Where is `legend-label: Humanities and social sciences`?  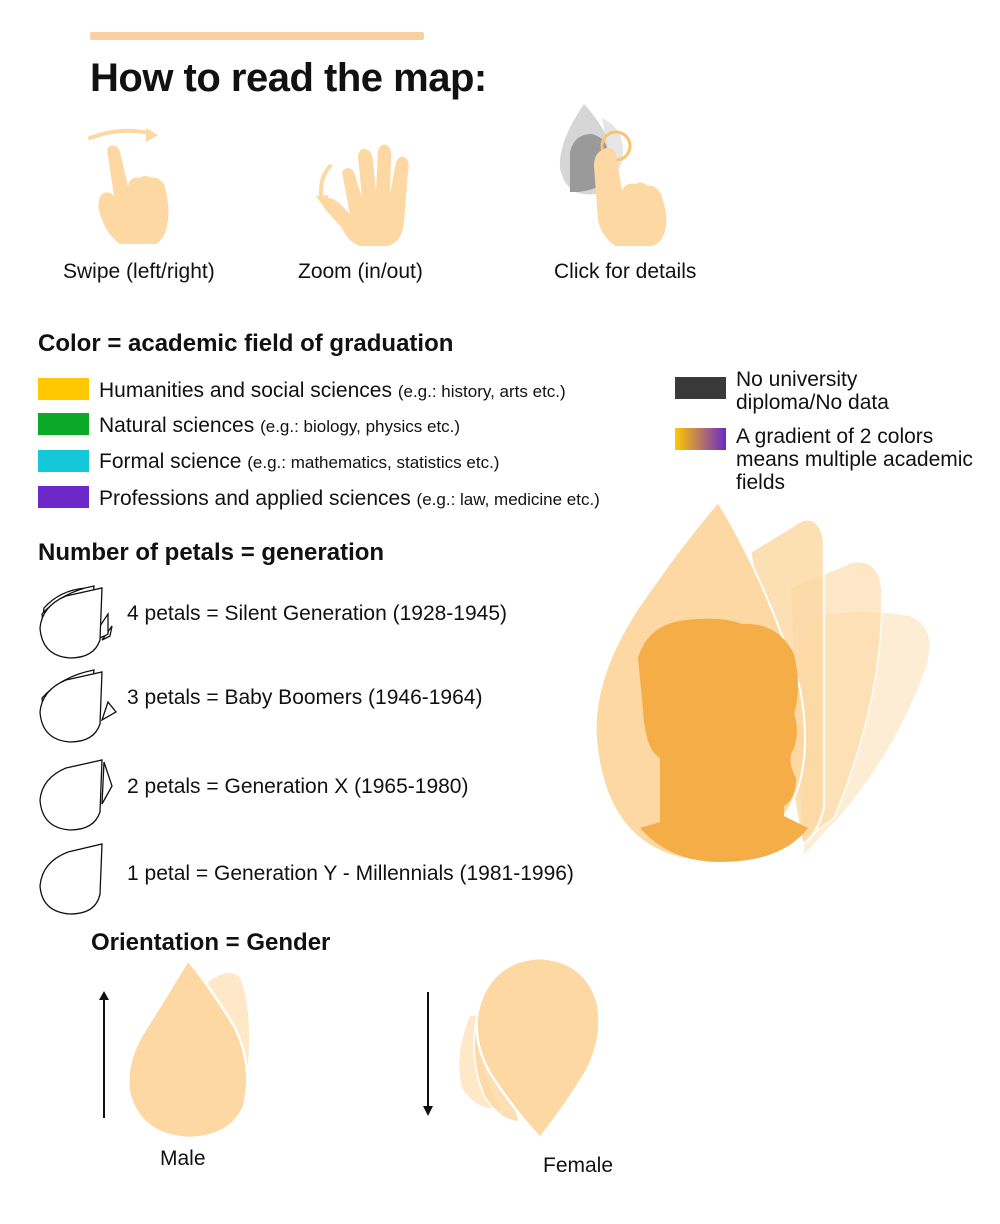
legend-label: Humanities and social sciences is located at coordinates (245, 390).